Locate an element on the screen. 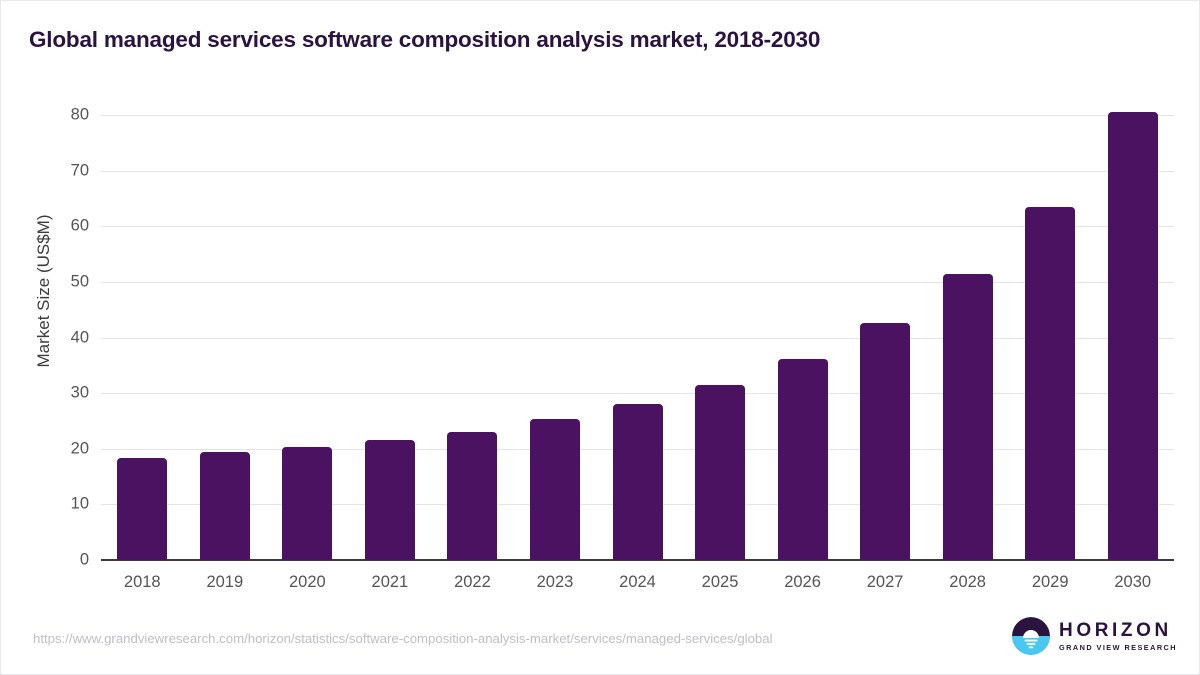 The width and height of the screenshot is (1200, 675). y-tick-label: 70 is located at coordinates (79, 170).